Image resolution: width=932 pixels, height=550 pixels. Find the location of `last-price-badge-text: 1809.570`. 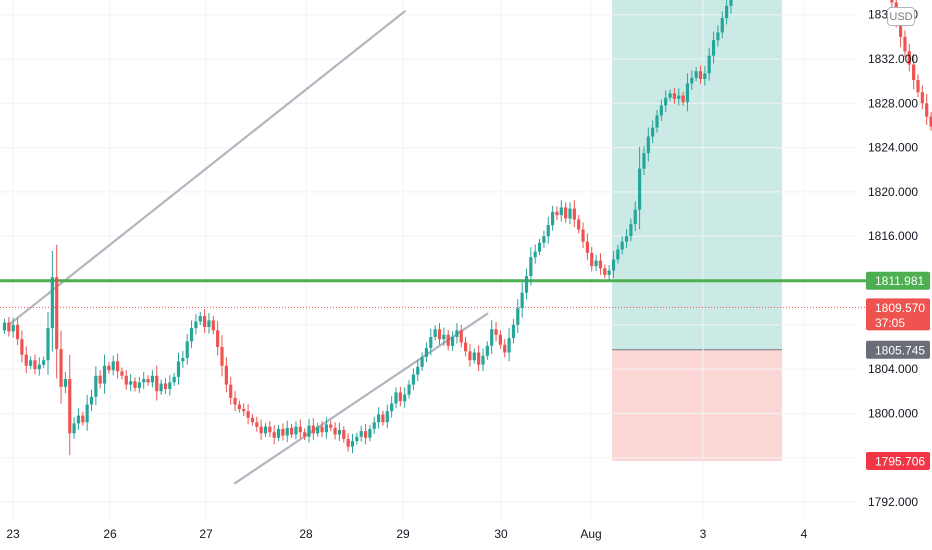

last-price-badge-text: 1809.570 is located at coordinates (900, 308).